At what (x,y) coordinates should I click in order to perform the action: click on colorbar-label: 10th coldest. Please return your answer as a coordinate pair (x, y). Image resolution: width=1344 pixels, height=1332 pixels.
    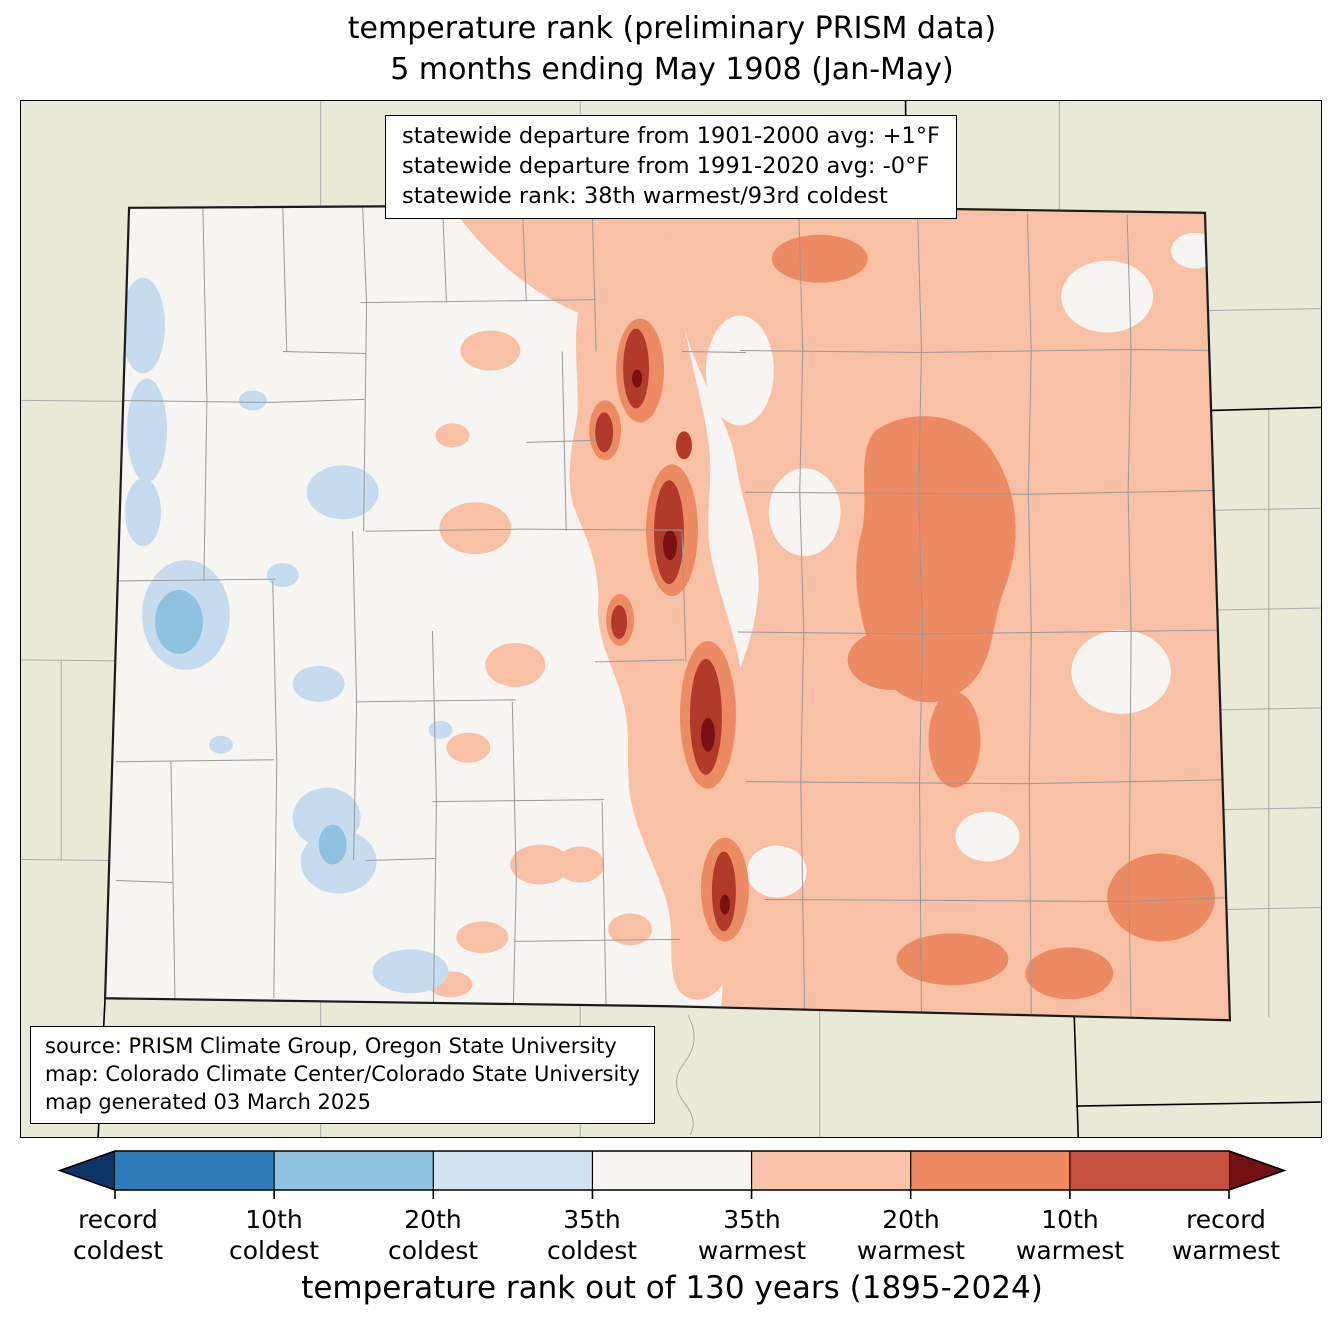
    Looking at the image, I should click on (274, 1235).